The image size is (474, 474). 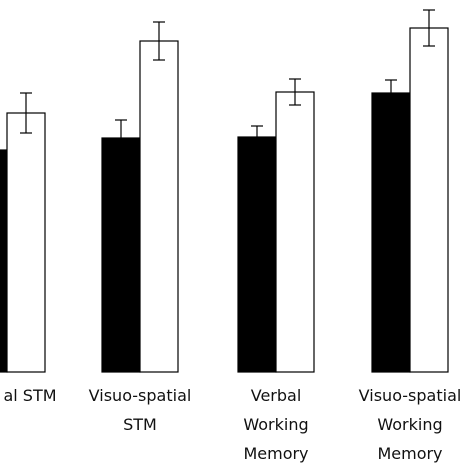 What do you see at coordinates (276, 395) in the screenshot?
I see `x-tick-label: Verbal` at bounding box center [276, 395].